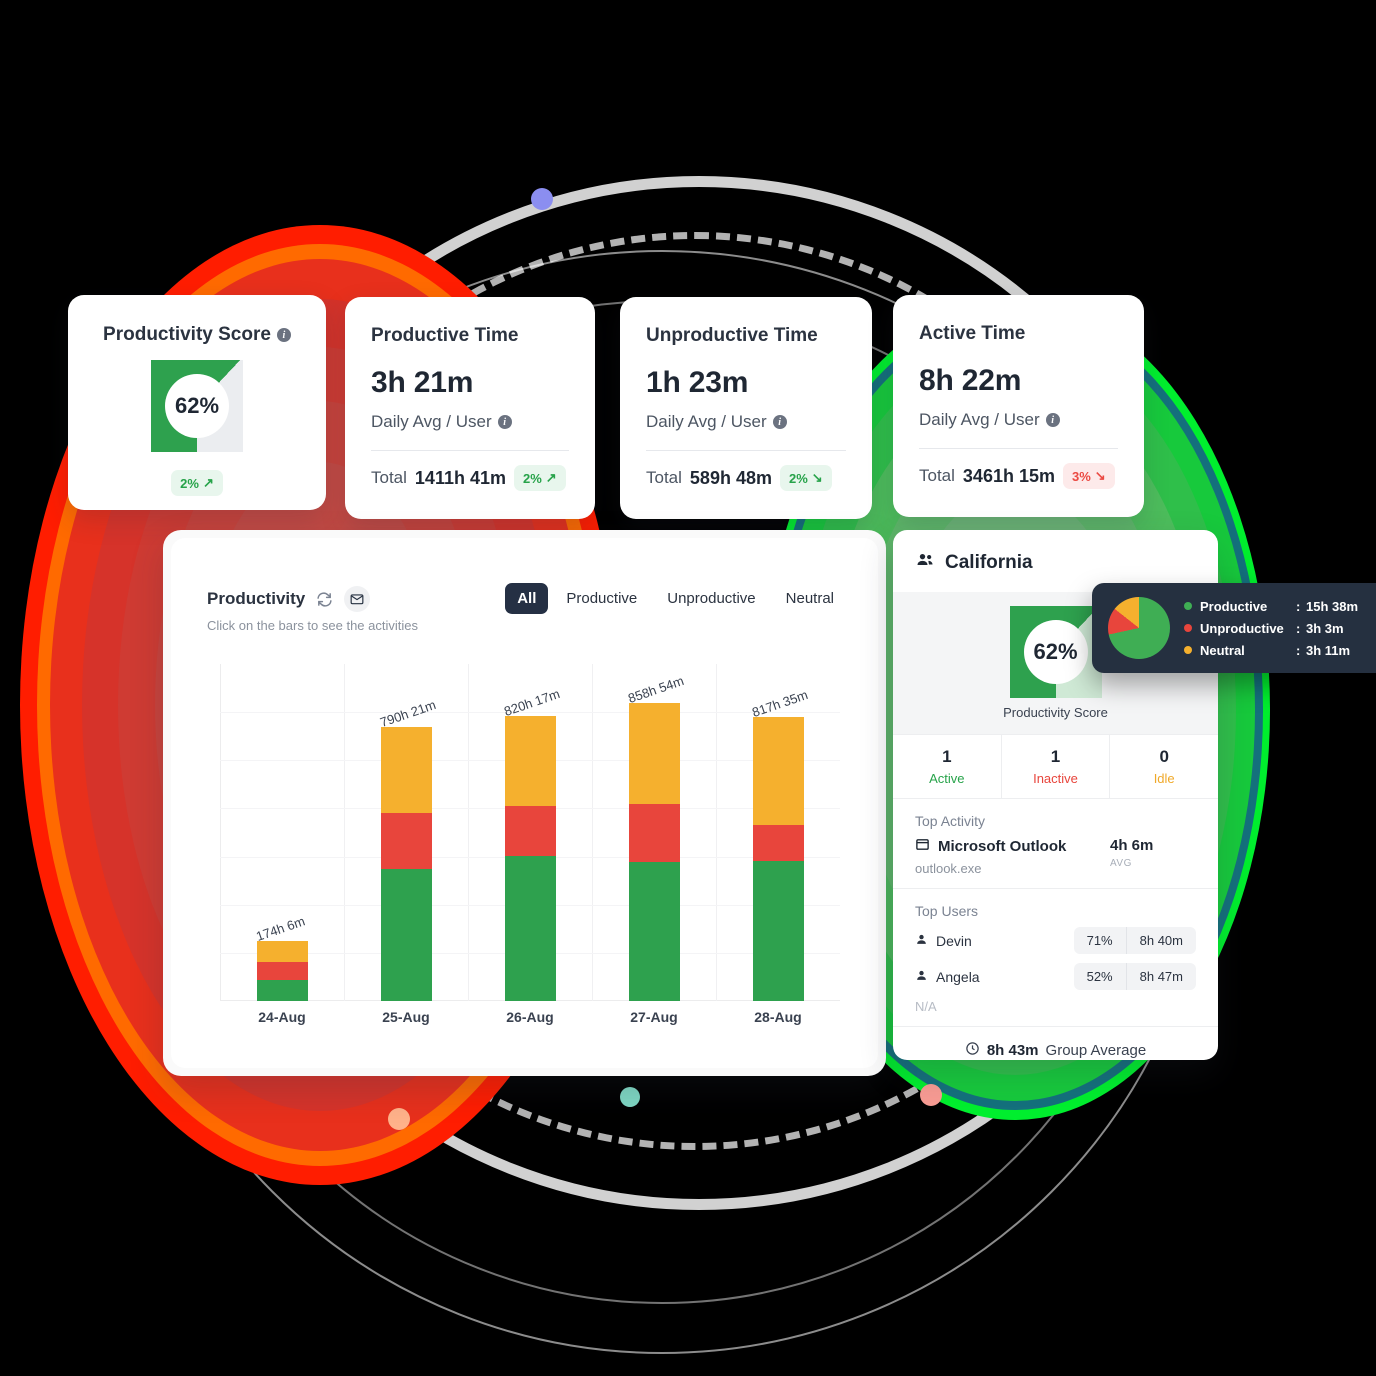 This screenshot has height=1376, width=1376. I want to click on kpi-value: 3h 21m, so click(422, 382).